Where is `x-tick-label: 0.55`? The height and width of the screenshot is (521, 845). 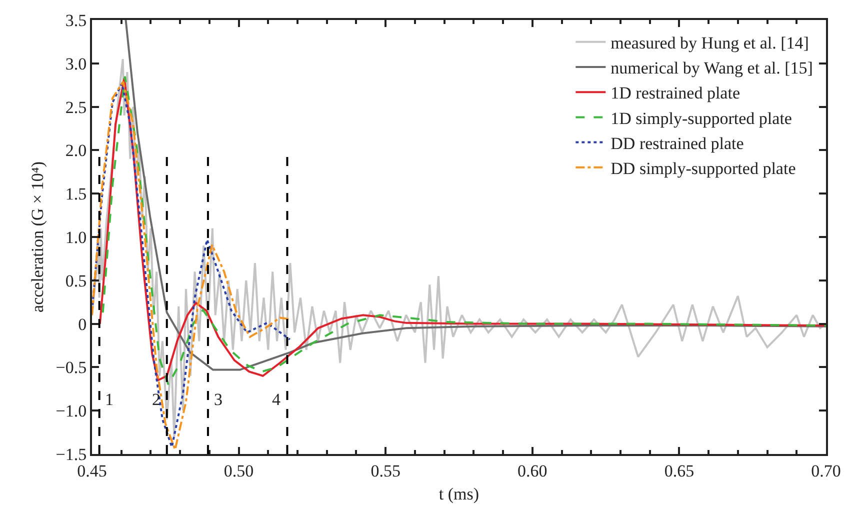
x-tick-label: 0.55 is located at coordinates (385, 470).